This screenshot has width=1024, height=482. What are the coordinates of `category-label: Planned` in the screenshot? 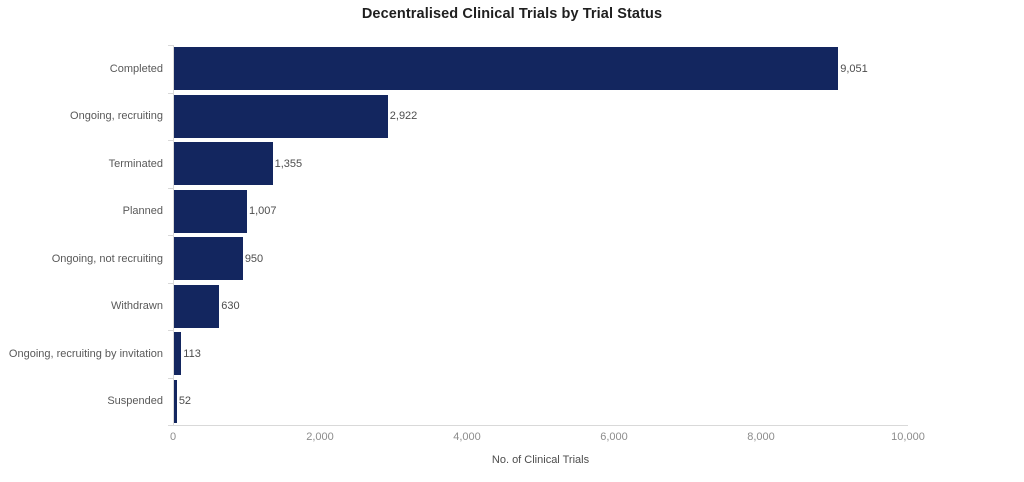 It's located at (142, 211).